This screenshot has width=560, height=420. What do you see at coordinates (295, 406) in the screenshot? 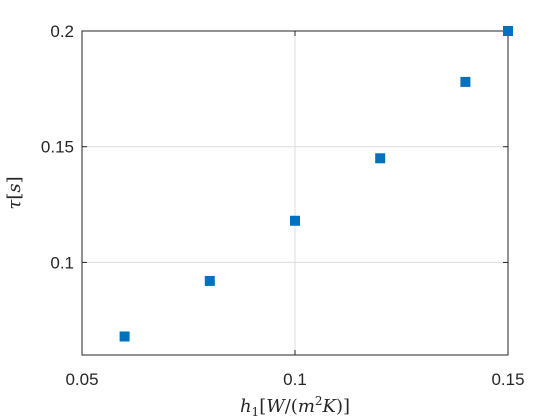
I see `x-axis-label: h1[W/(m2K)]` at bounding box center [295, 406].